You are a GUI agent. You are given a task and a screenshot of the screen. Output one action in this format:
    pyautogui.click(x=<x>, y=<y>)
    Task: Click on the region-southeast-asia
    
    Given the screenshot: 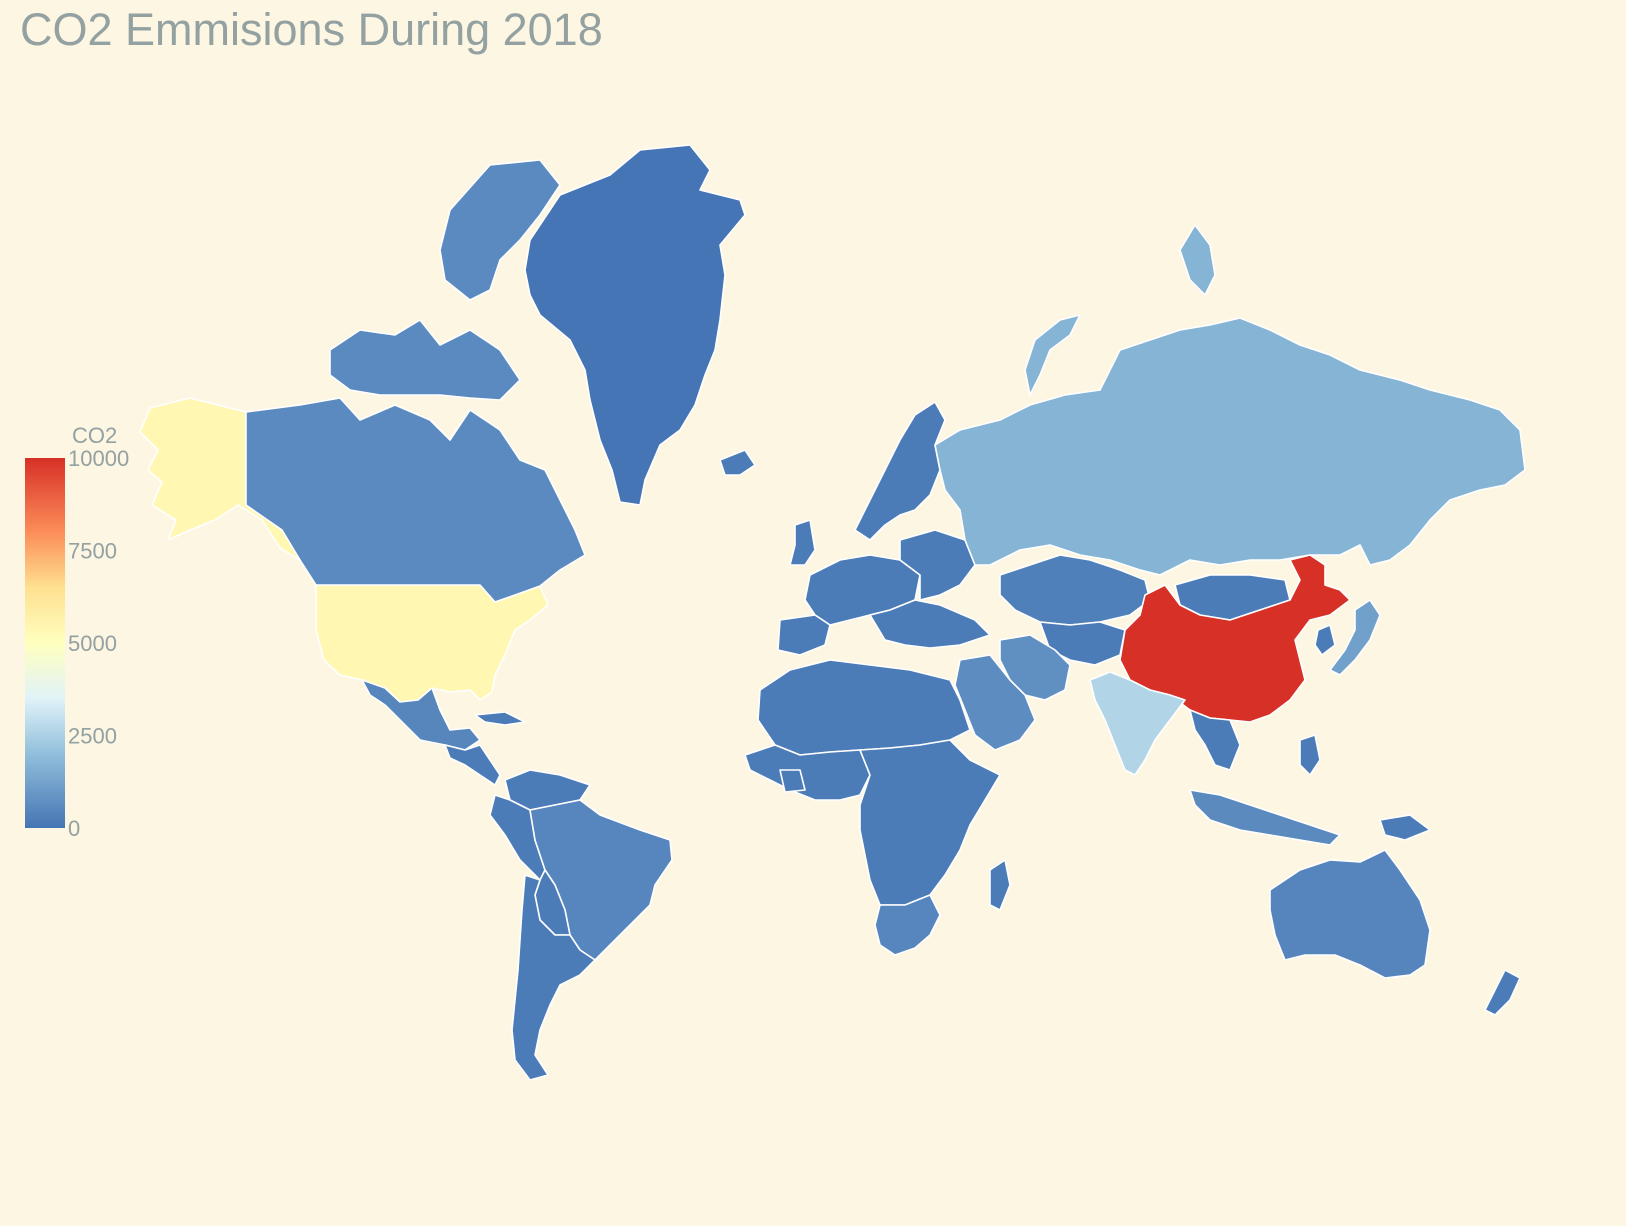 What is the action you would take?
    pyautogui.click(x=1215, y=740)
    